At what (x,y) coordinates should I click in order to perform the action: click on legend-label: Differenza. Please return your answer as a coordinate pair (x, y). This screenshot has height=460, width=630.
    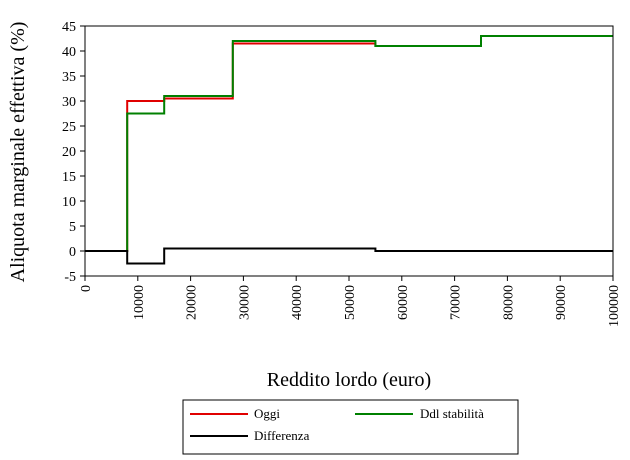
    Looking at the image, I should click on (282, 435).